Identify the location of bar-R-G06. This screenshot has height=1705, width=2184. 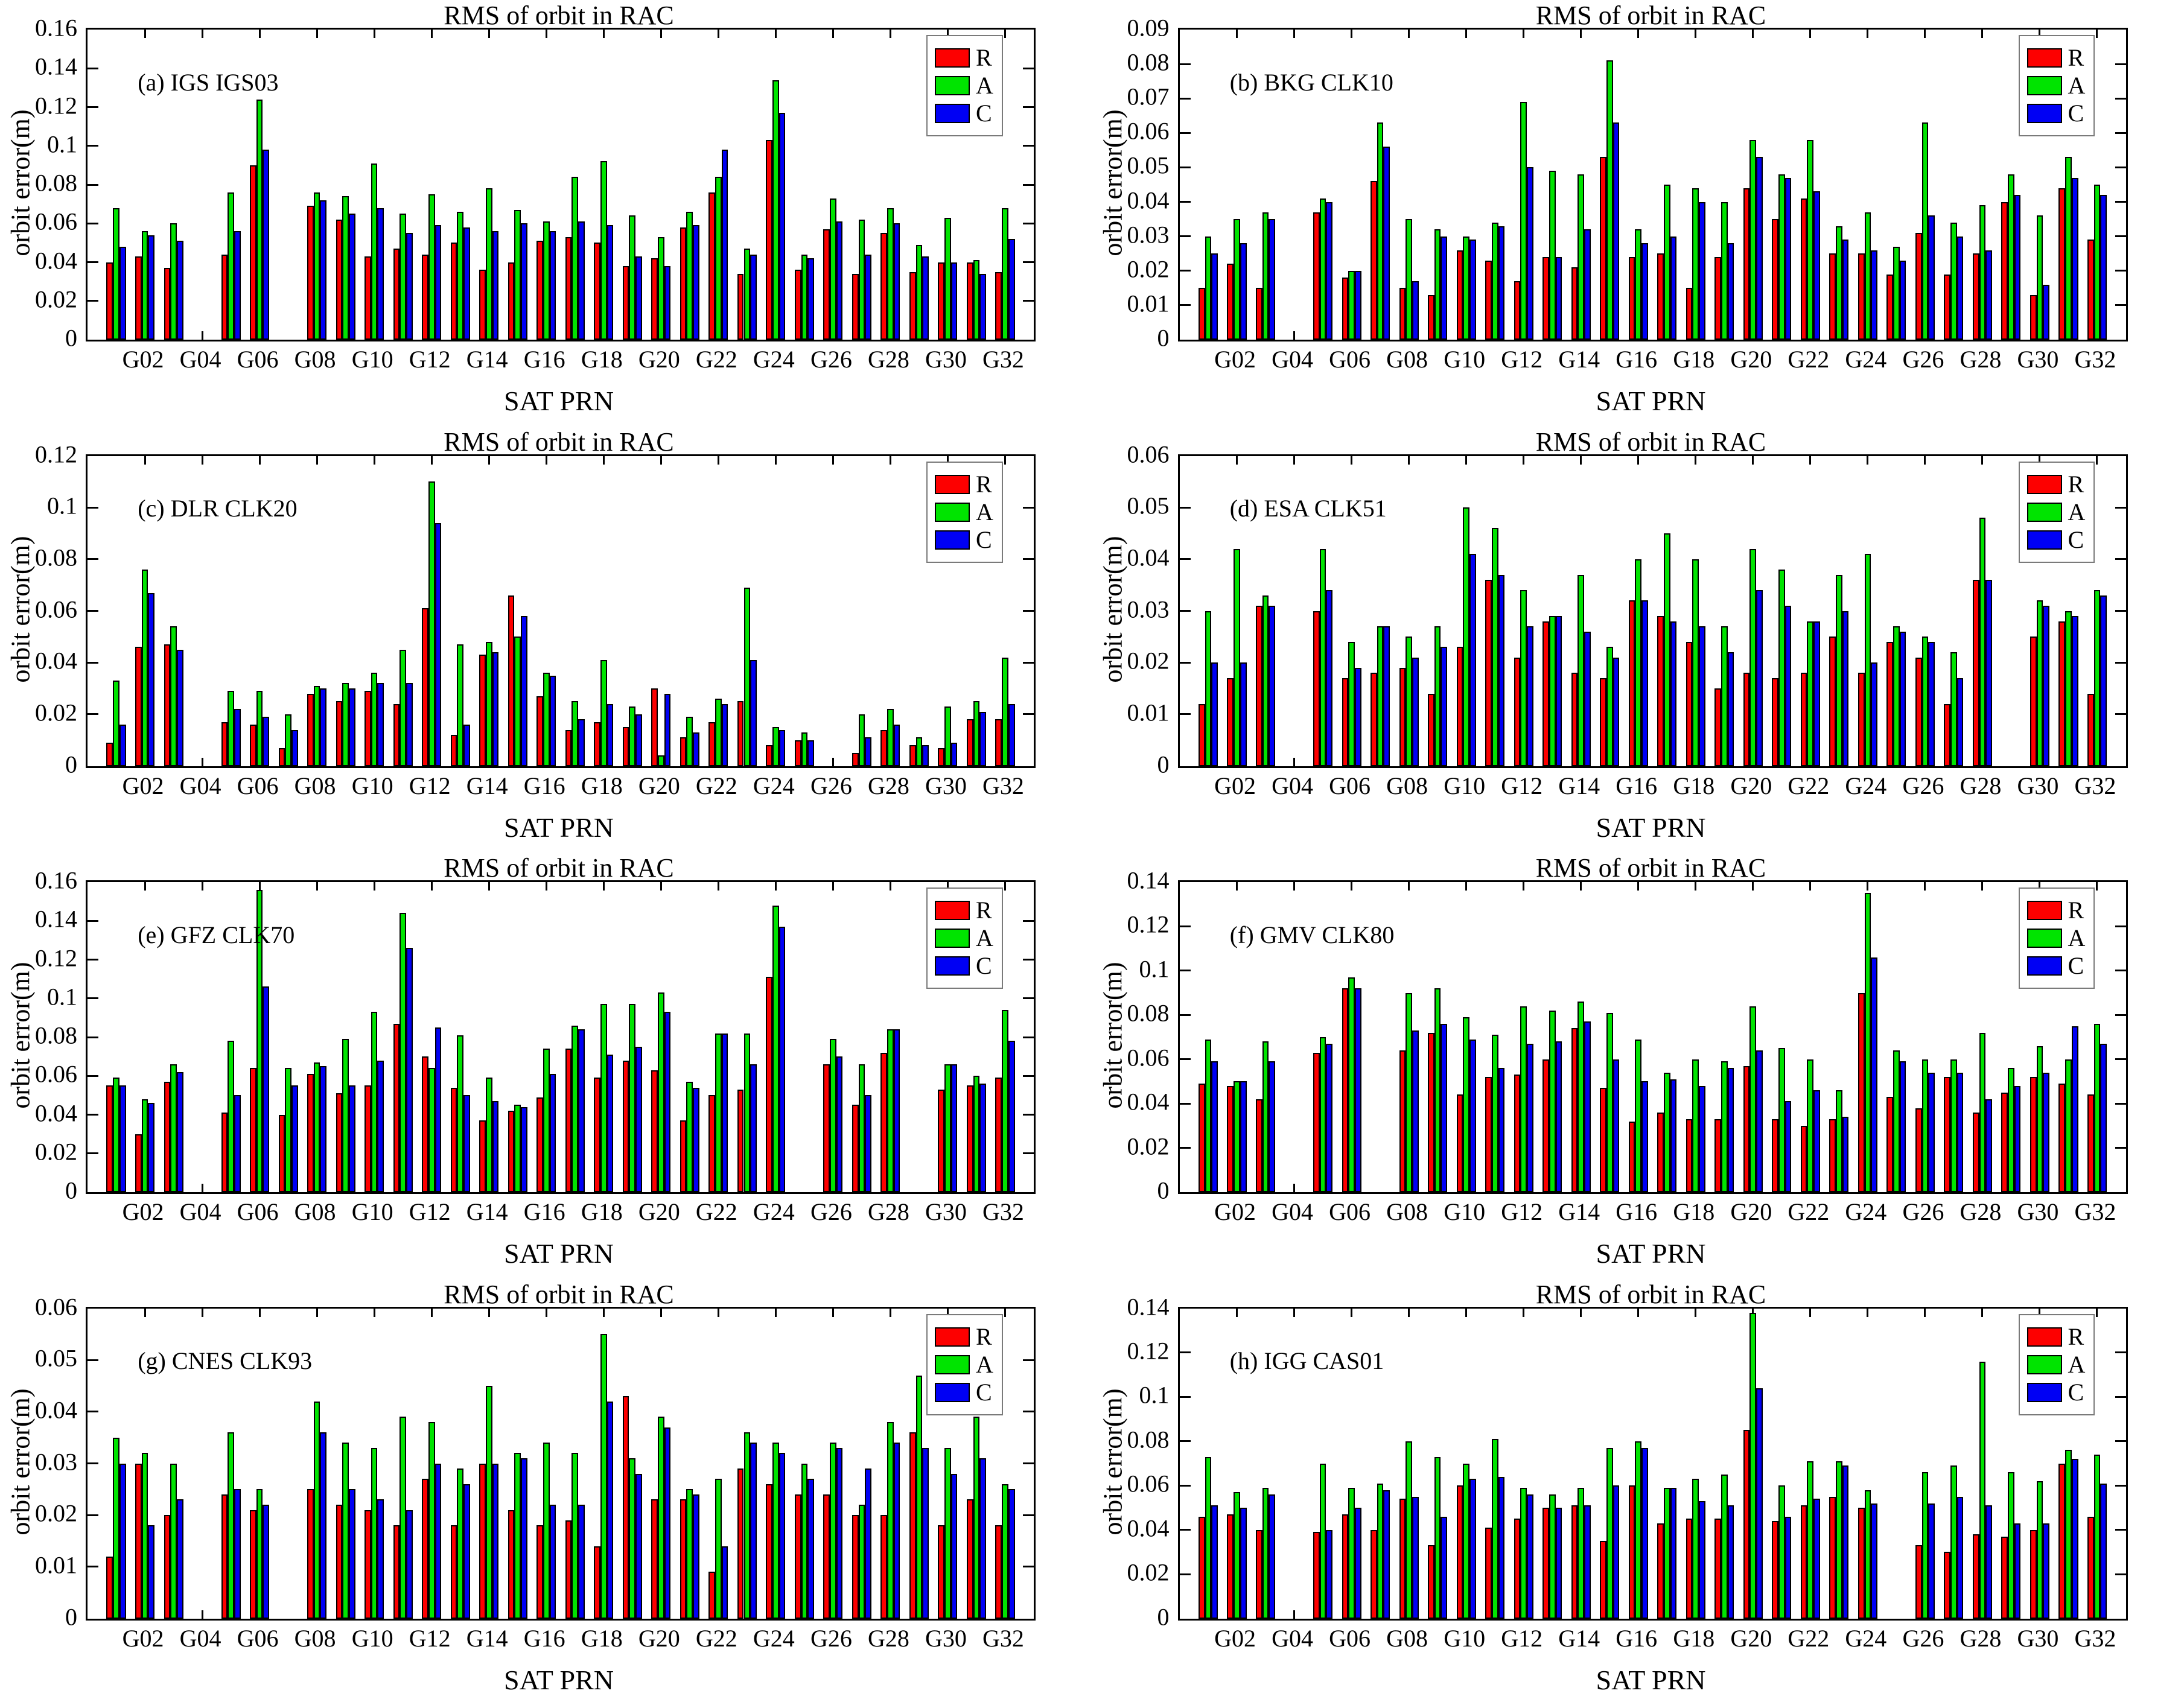
(253, 1564).